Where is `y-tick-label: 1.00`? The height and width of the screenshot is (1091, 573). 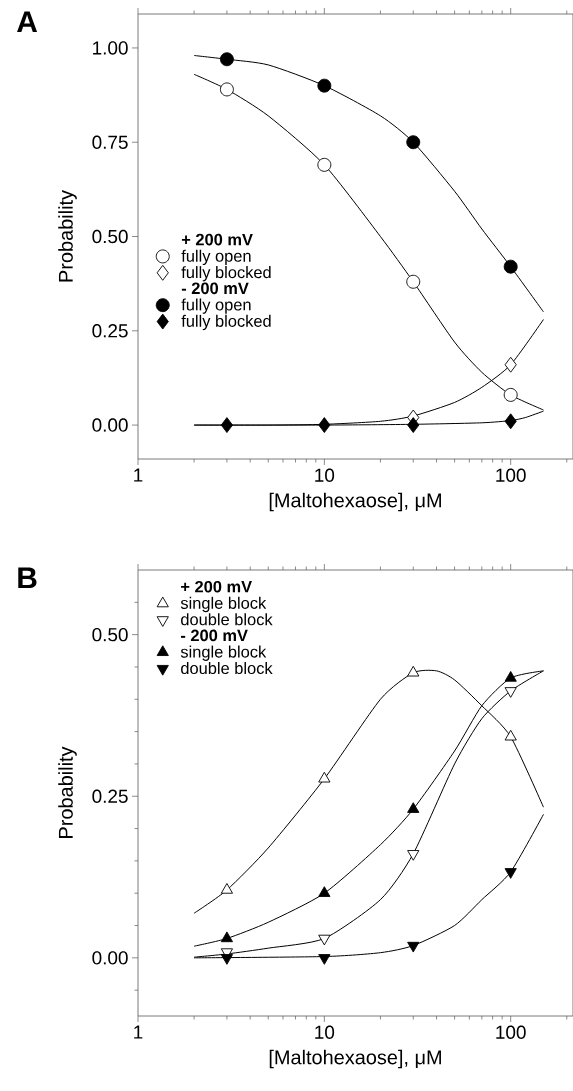 y-tick-label: 1.00 is located at coordinates (110, 48).